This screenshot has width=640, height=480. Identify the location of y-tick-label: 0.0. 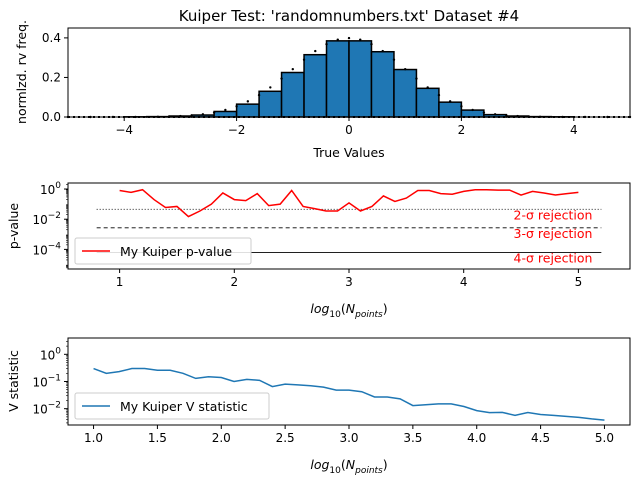
(51, 117).